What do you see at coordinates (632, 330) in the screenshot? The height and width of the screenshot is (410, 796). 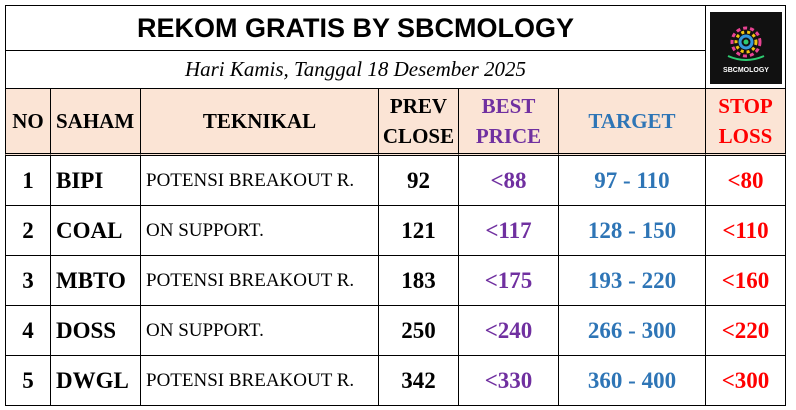 I see `table-cell: 266 - 300` at bounding box center [632, 330].